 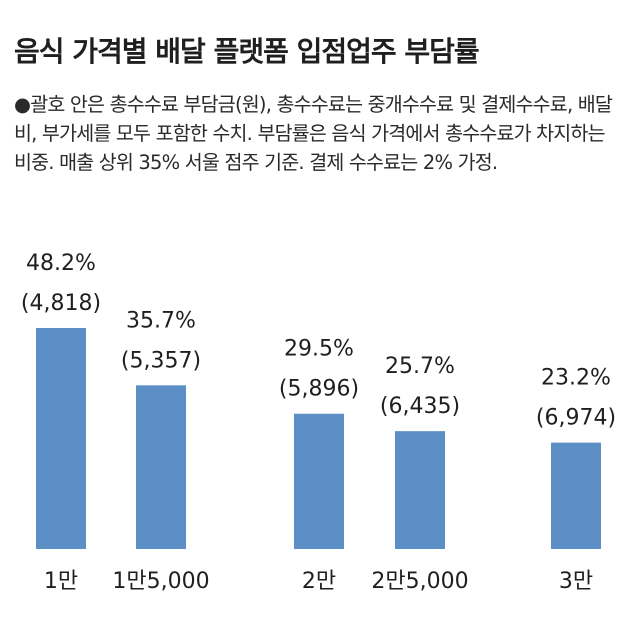 What do you see at coordinates (420, 406) in the screenshot?
I see `fee-label: (6,435)` at bounding box center [420, 406].